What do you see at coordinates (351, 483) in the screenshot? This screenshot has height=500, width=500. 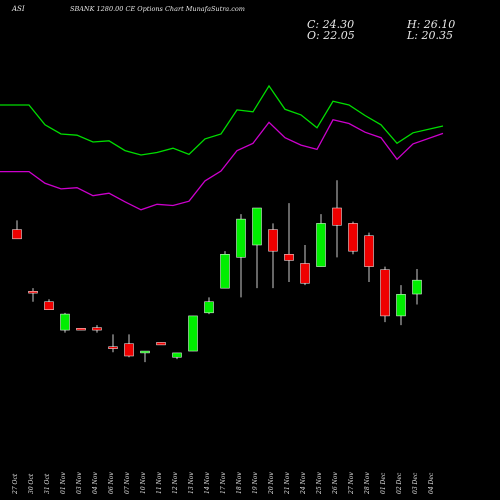 I see `x-tick-label: 27 Nov` at bounding box center [351, 483].